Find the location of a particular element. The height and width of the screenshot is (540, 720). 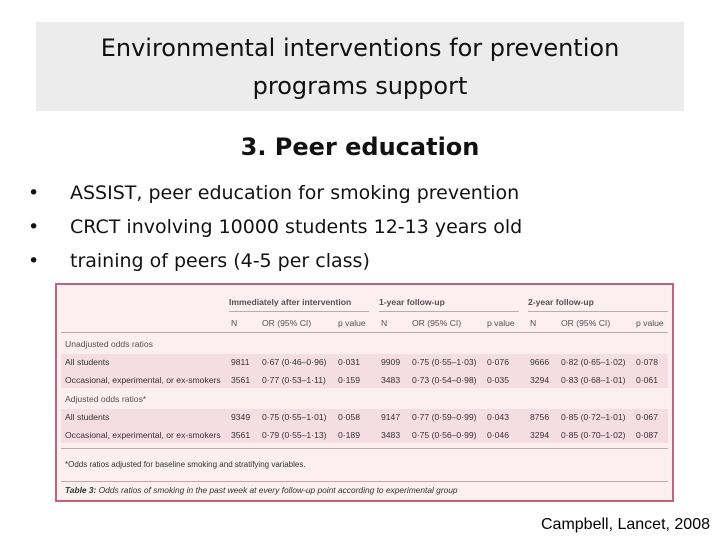

bullet-text: training of peers (4-5 per class) is located at coordinates (220, 261).